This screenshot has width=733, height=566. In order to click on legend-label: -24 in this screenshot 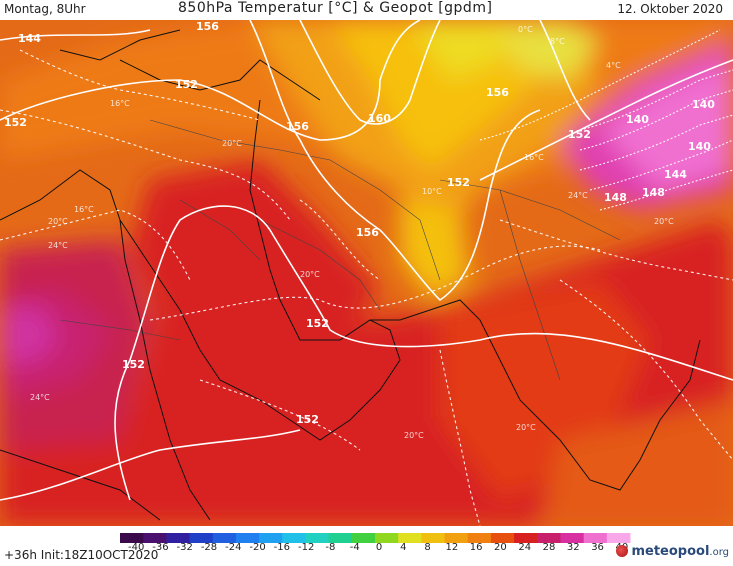, I will do `click(233, 547)`.